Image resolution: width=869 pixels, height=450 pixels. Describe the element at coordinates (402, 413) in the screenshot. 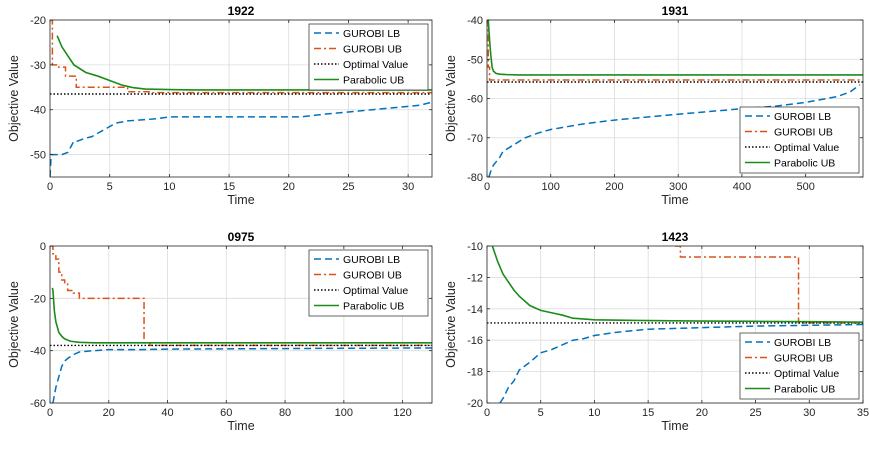

I see `x-tick-label: 120` at that location.